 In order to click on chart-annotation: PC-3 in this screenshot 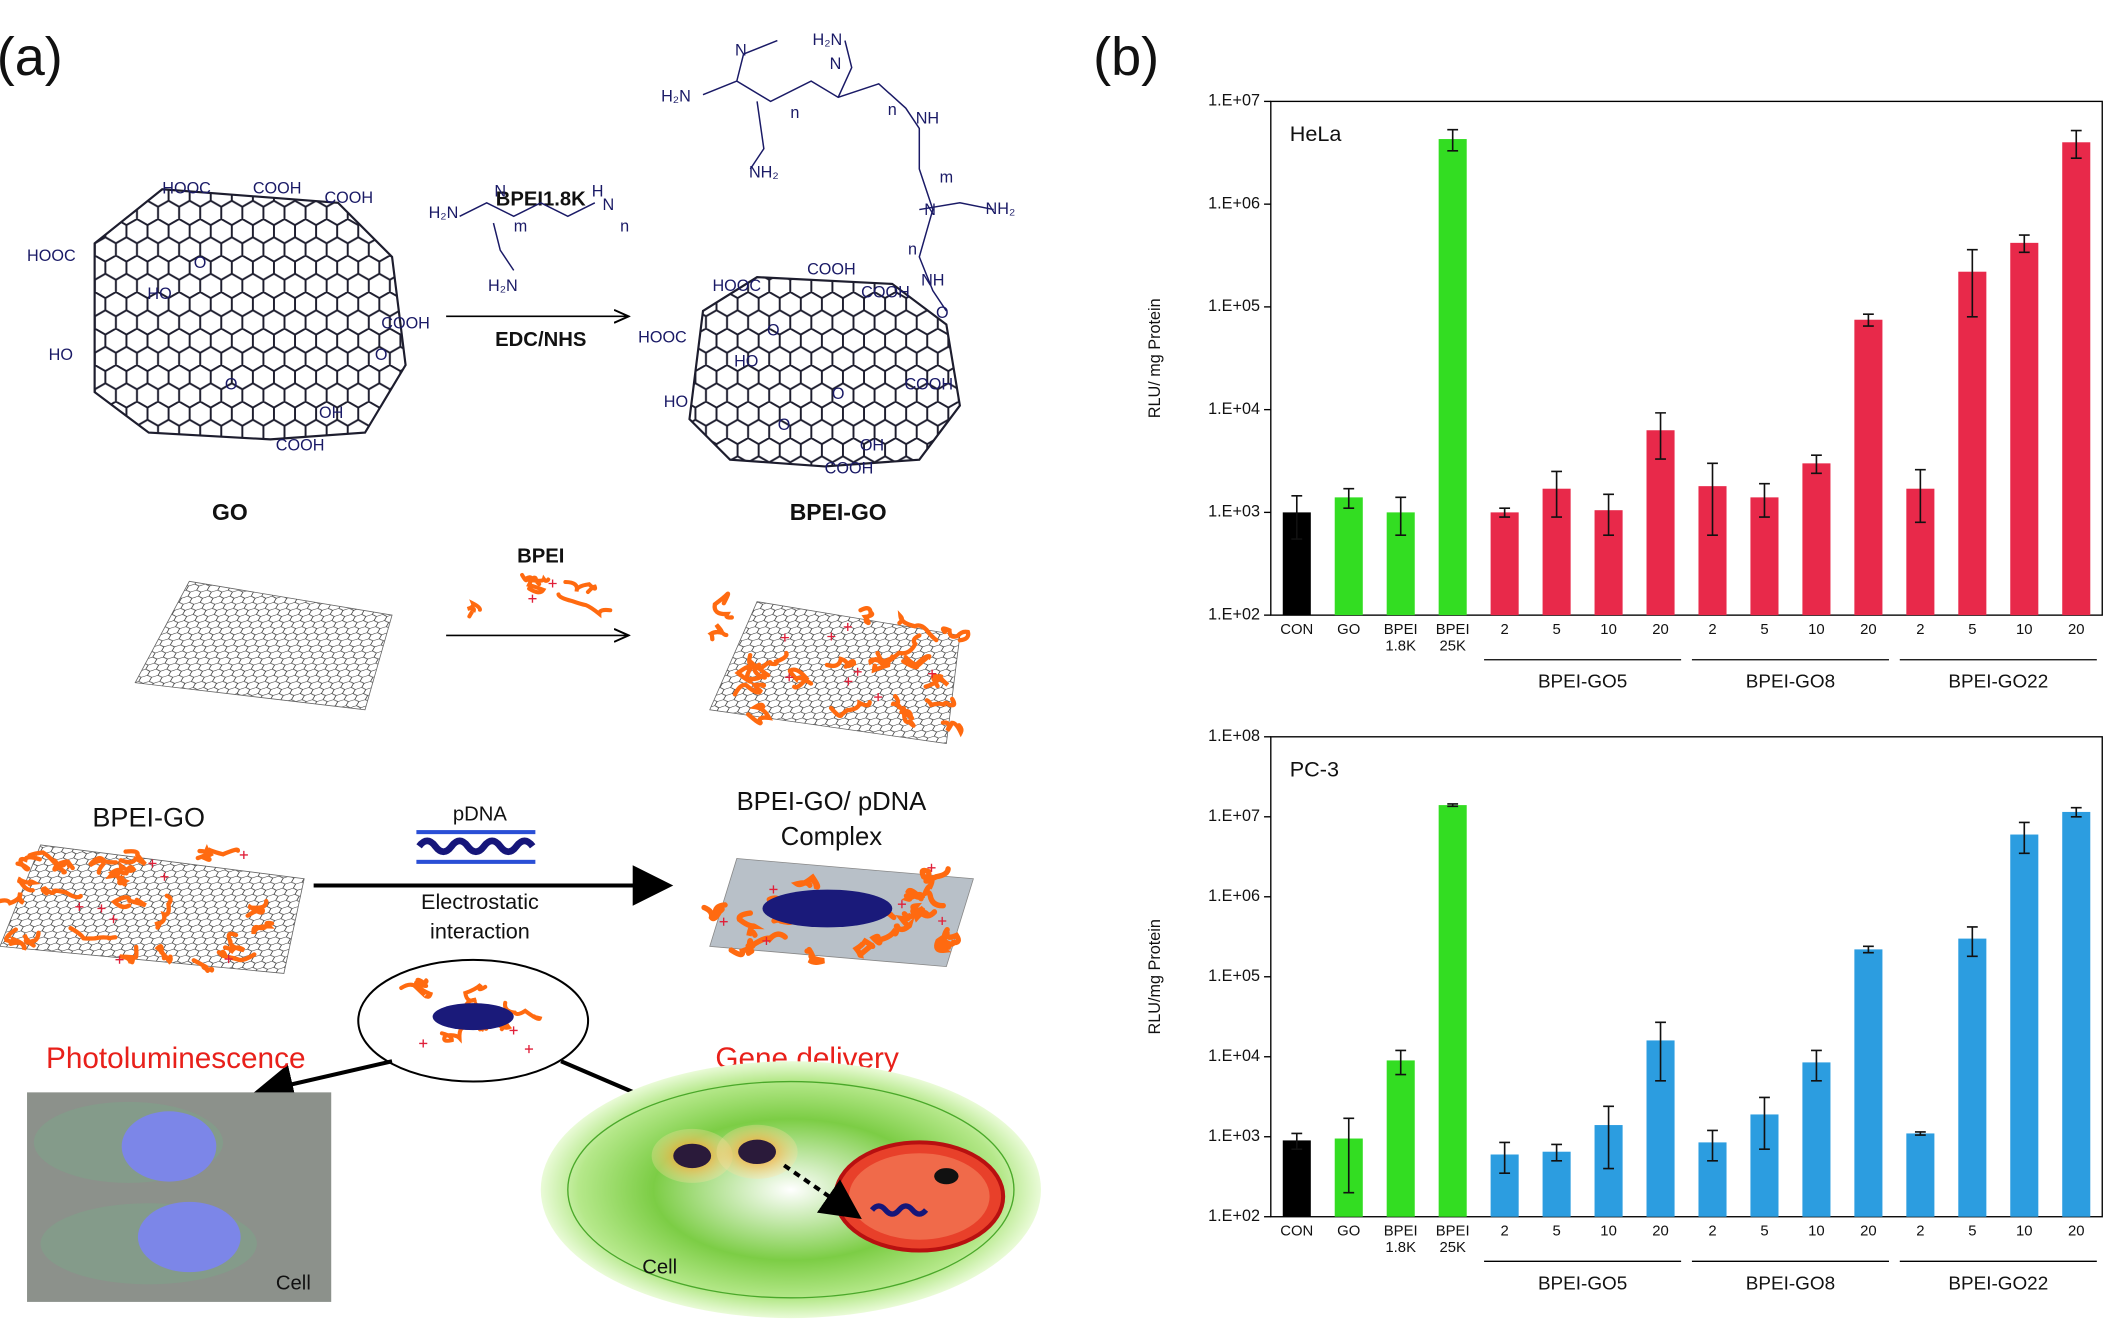, I will do `click(1314, 768)`.